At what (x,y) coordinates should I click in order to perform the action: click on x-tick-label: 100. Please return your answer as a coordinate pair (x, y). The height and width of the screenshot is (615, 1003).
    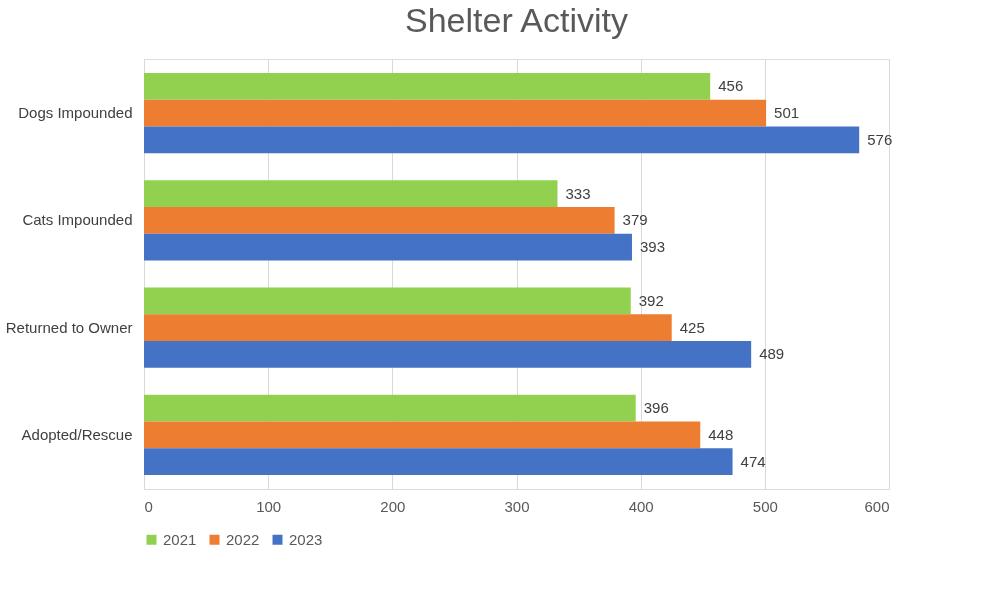
    Looking at the image, I should click on (269, 506).